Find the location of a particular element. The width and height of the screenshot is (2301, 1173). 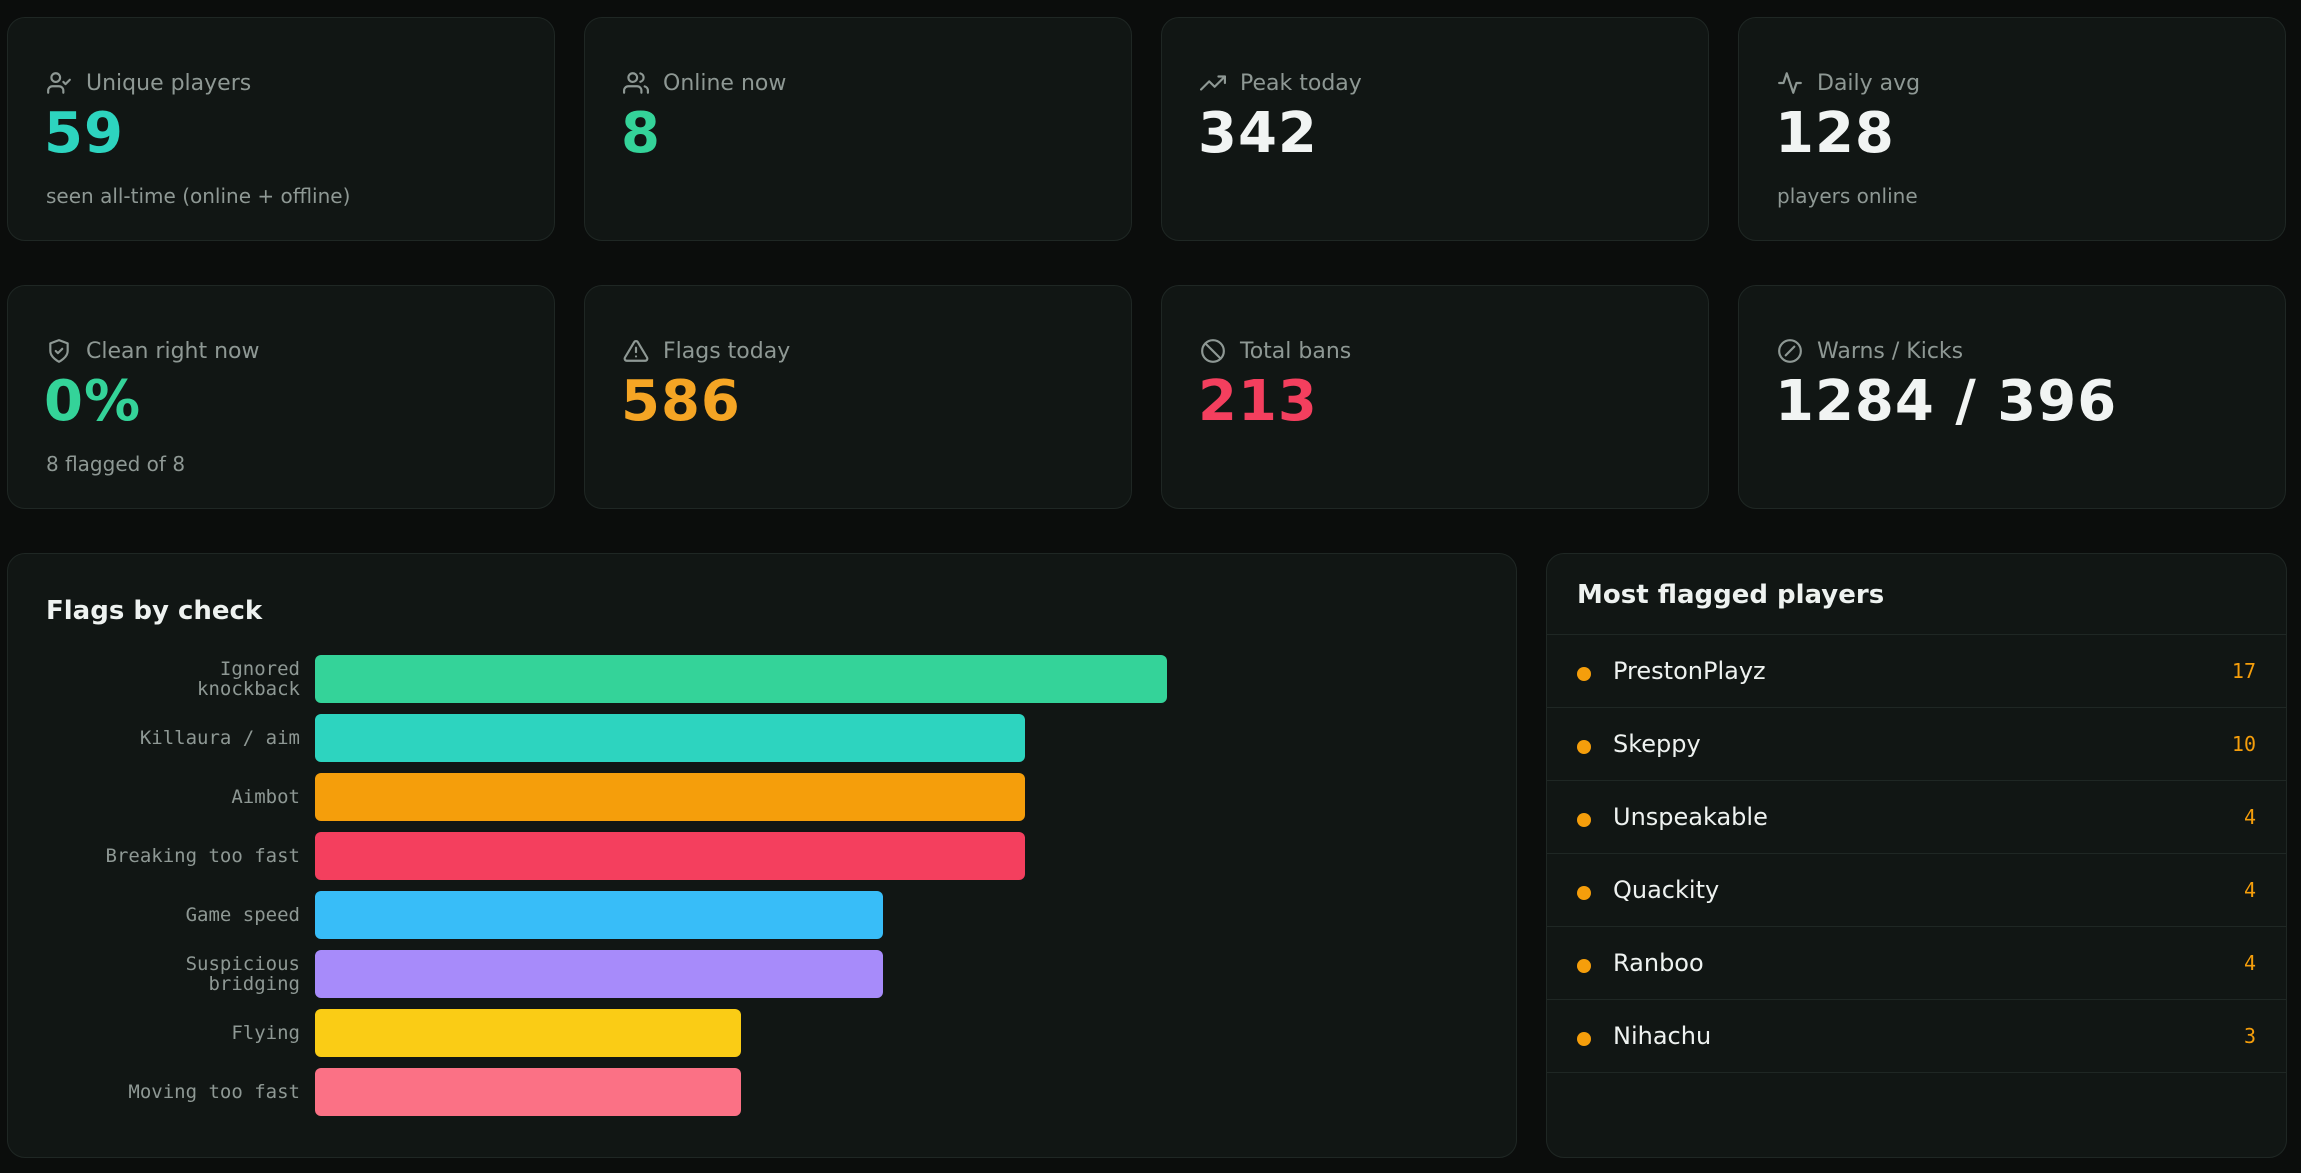

flag-count: 10 is located at coordinates (2243, 744).